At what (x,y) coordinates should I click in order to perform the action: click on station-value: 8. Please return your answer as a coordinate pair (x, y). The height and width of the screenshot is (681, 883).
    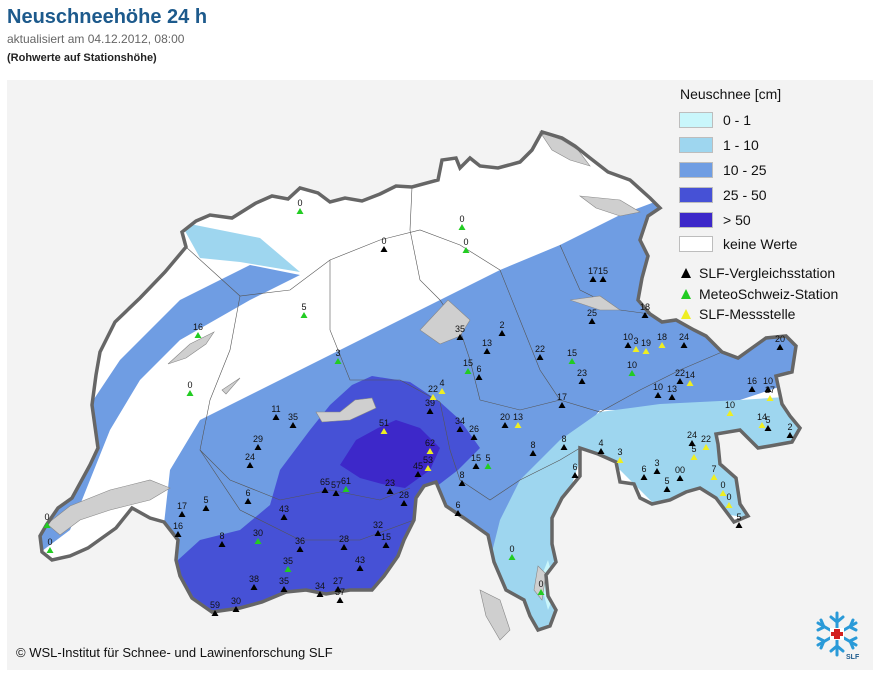
    Looking at the image, I should click on (221, 536).